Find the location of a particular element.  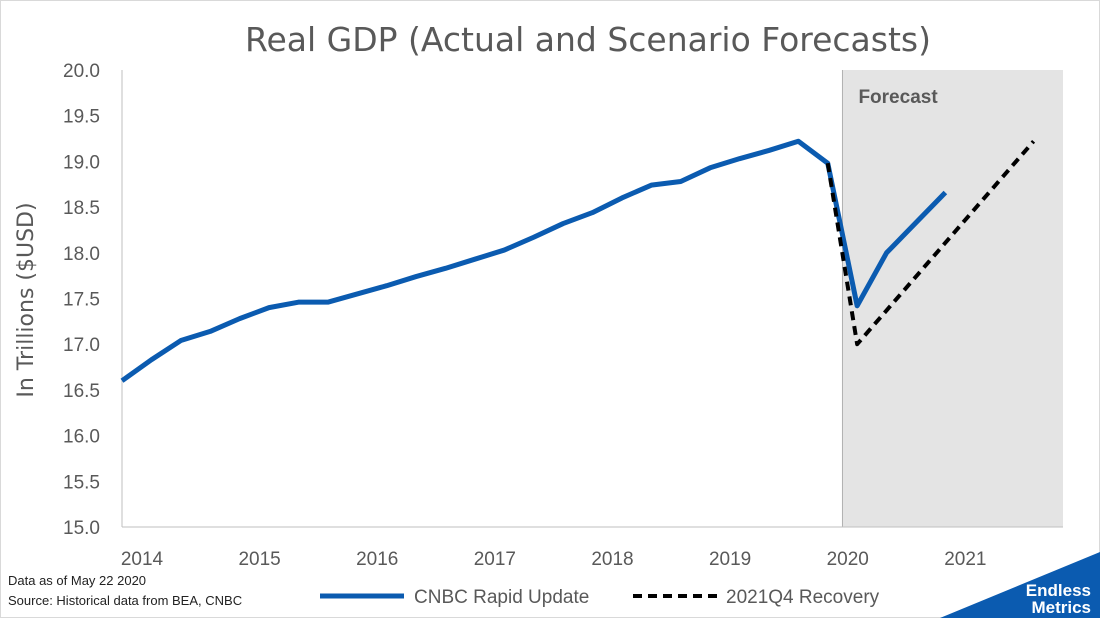

y-tick-label: 18.5 is located at coordinates (81, 208).